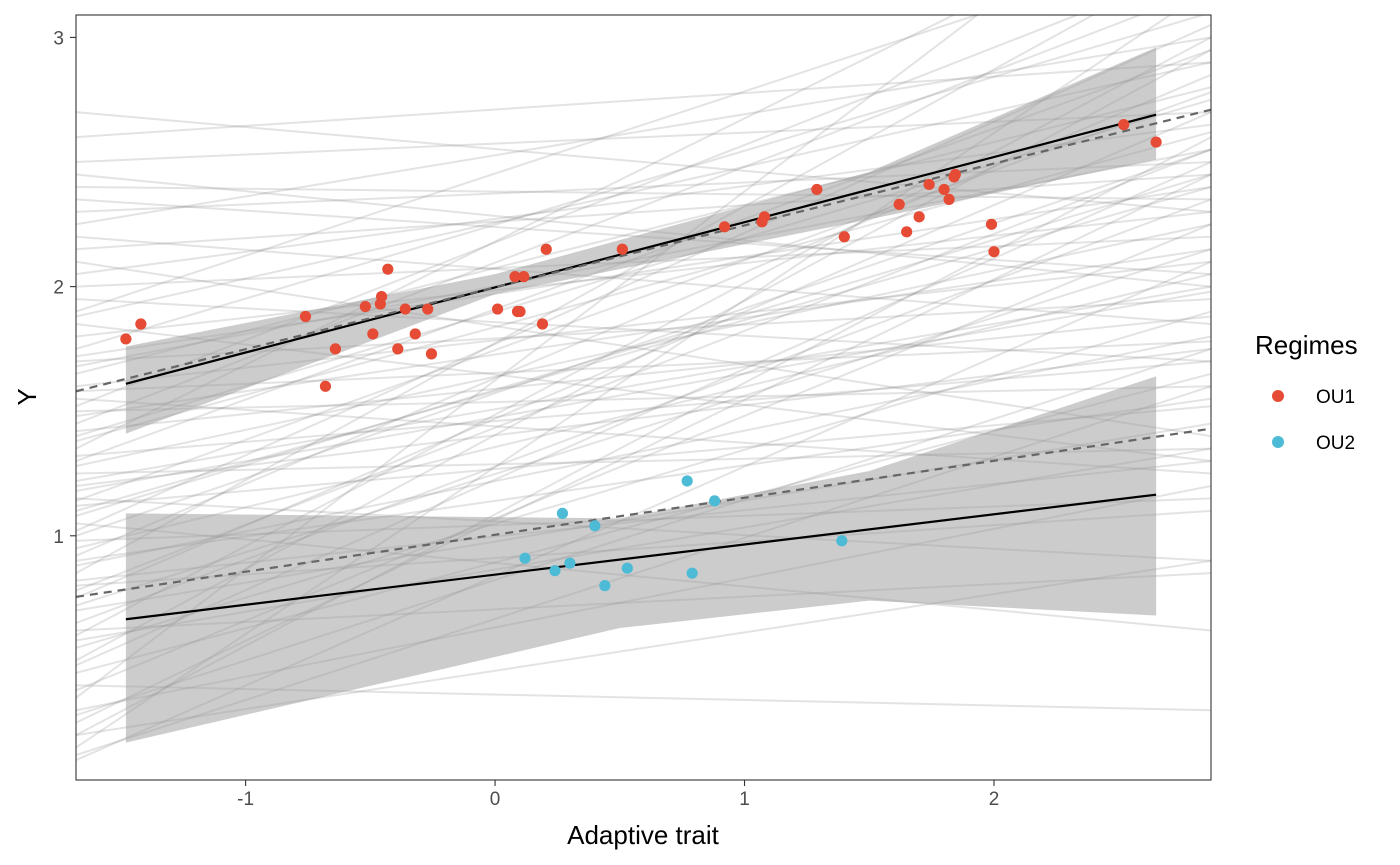 This screenshot has height=865, width=1400. What do you see at coordinates (495, 799) in the screenshot?
I see `x-tick-label: 0` at bounding box center [495, 799].